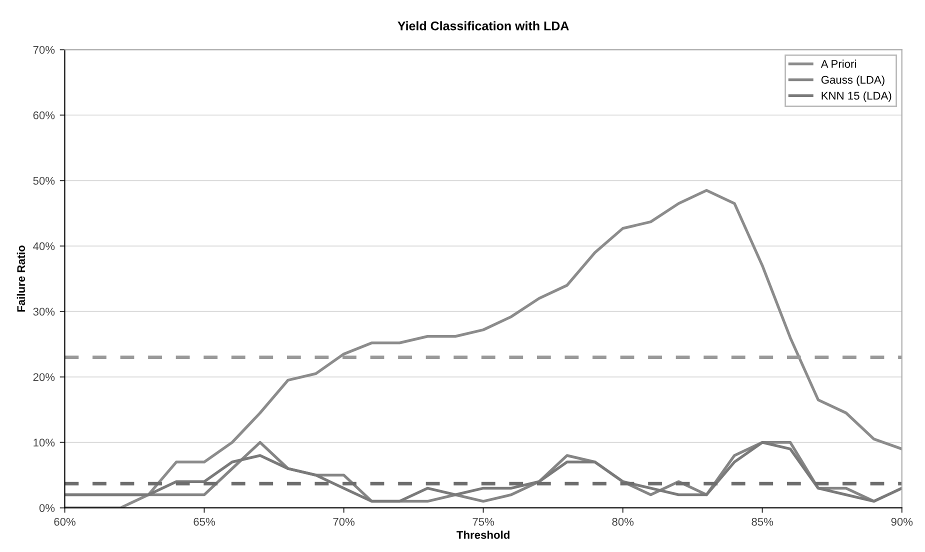  Describe the element at coordinates (483, 534) in the screenshot. I see `x-axis-title: Threshold` at that location.